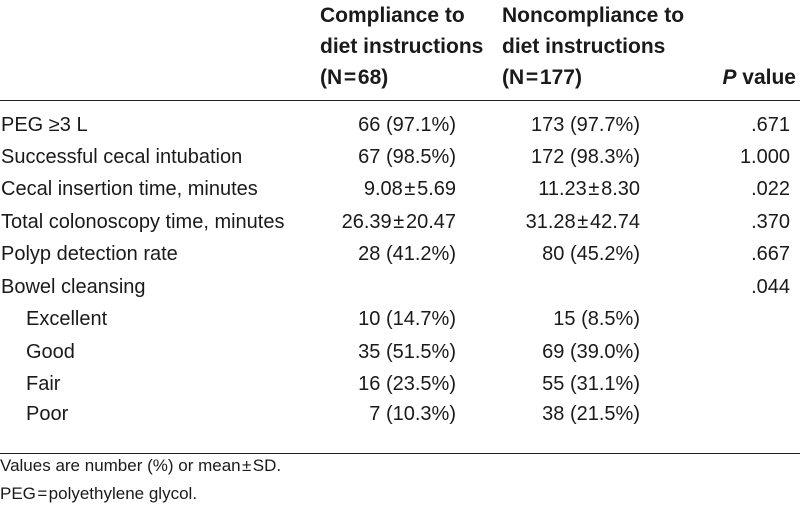 The height and width of the screenshot is (508, 800). What do you see at coordinates (407, 156) in the screenshot?
I see `cell-compliance: 67 (98.5%)` at bounding box center [407, 156].